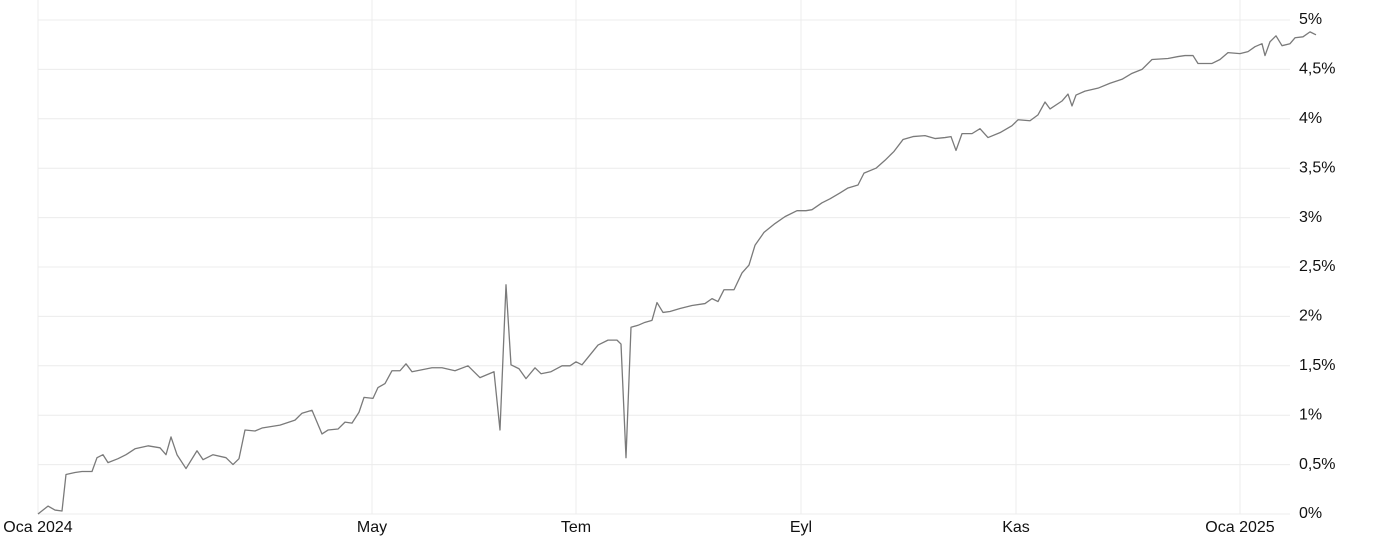  Describe the element at coordinates (1016, 527) in the screenshot. I see `x-tick-label: Kas` at that location.